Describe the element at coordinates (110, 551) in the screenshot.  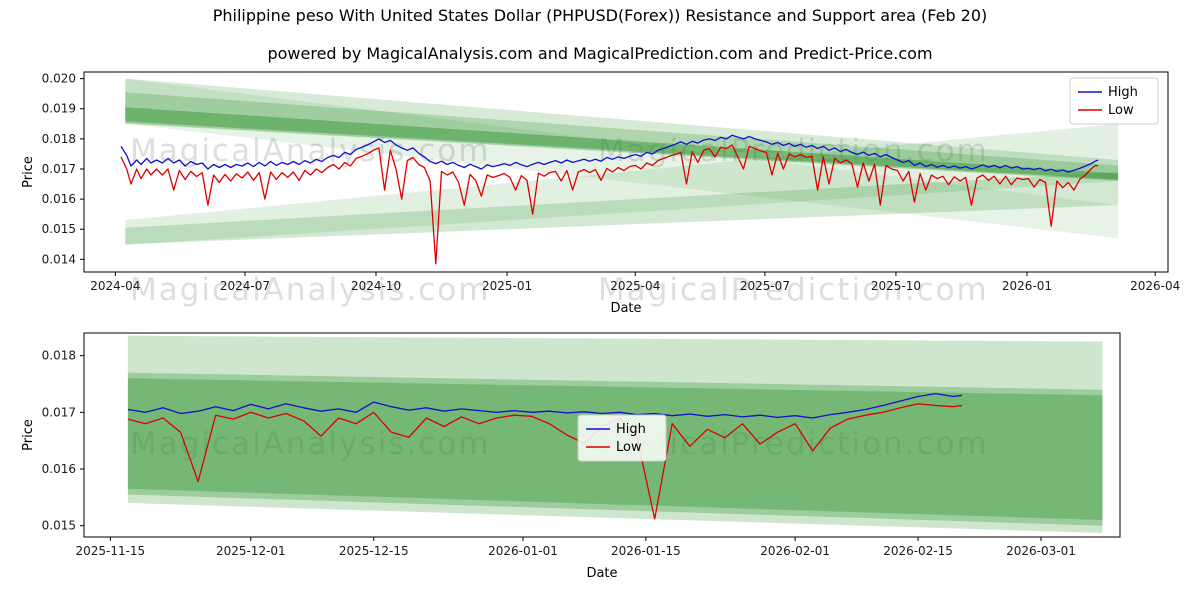
I see `x-tick-label: 2025-11-15` at that location.